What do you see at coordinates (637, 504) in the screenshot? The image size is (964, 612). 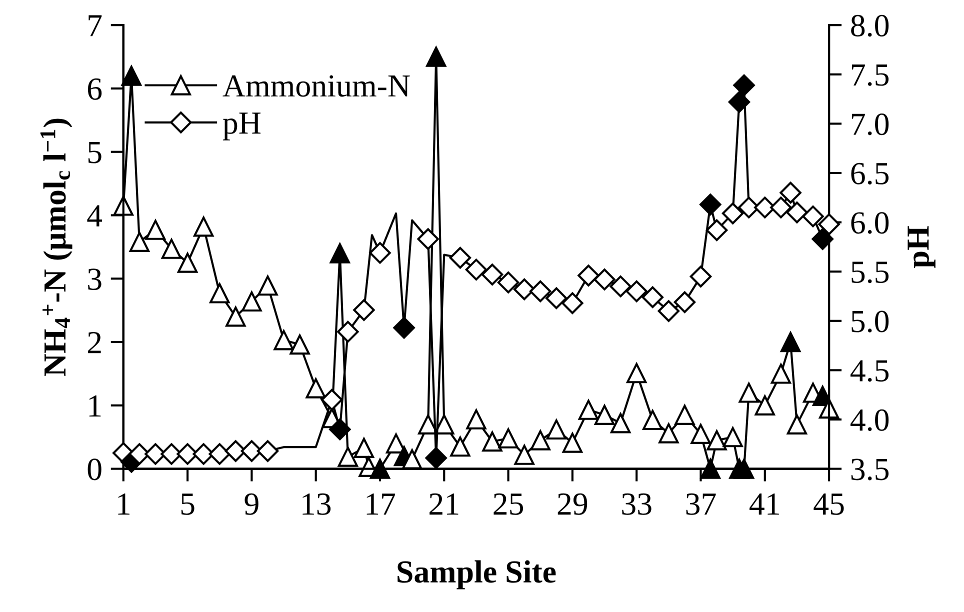 I see `x-tick-label: 33` at bounding box center [637, 504].